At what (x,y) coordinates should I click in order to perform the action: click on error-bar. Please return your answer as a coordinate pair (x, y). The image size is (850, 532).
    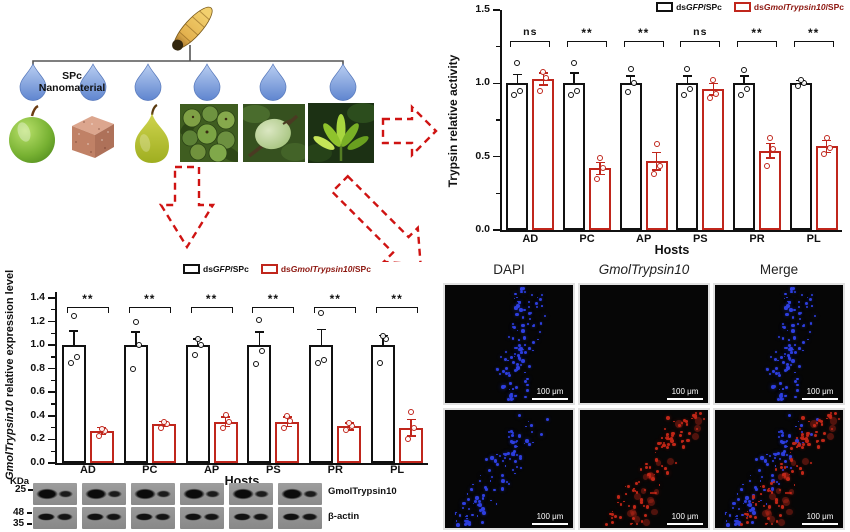
    Looking at the image, I should click on (770, 151).